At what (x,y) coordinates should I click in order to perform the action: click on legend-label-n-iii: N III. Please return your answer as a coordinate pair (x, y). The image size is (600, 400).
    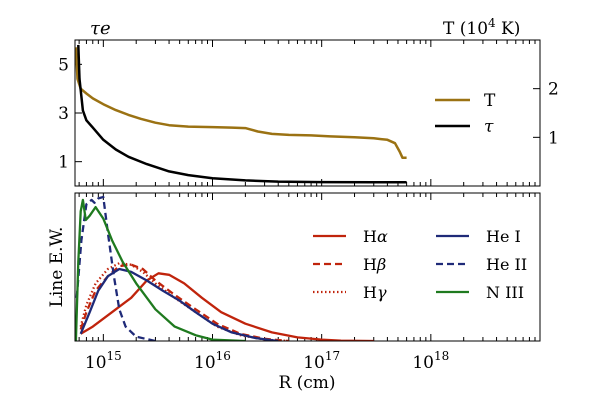
    Looking at the image, I should click on (505, 292).